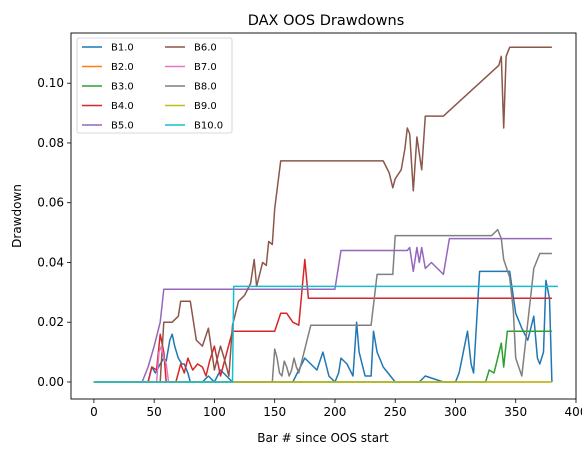 This screenshot has height=455, width=582. Describe the element at coordinates (54, 232) in the screenshot. I see `y-axis: 0.00 0.02 0.04 0.06 0.08 0.10` at that location.